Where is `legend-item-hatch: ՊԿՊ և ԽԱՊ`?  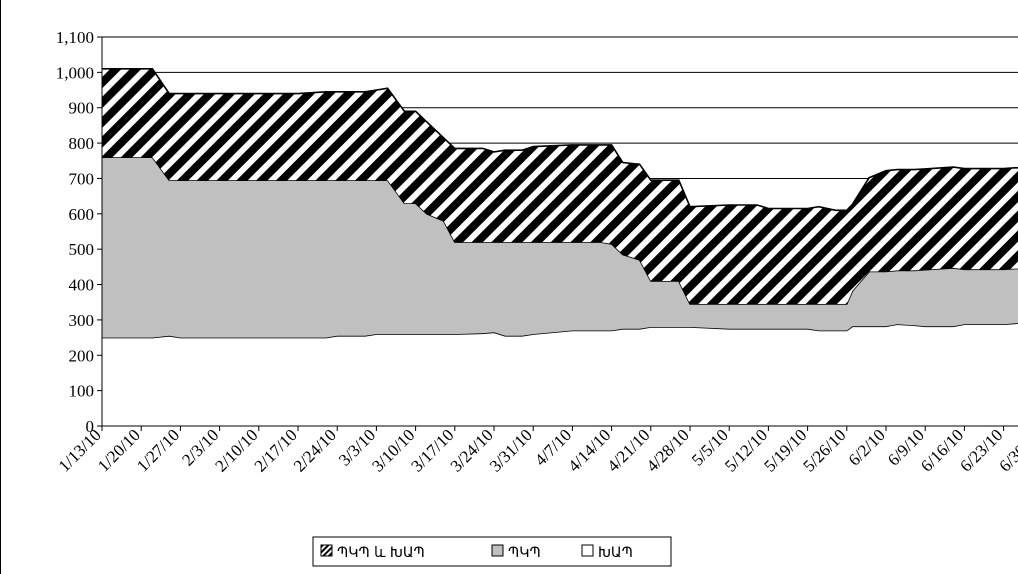 legend-item-hatch: ՊԿՊ և ԽԱՊ is located at coordinates (372, 552).